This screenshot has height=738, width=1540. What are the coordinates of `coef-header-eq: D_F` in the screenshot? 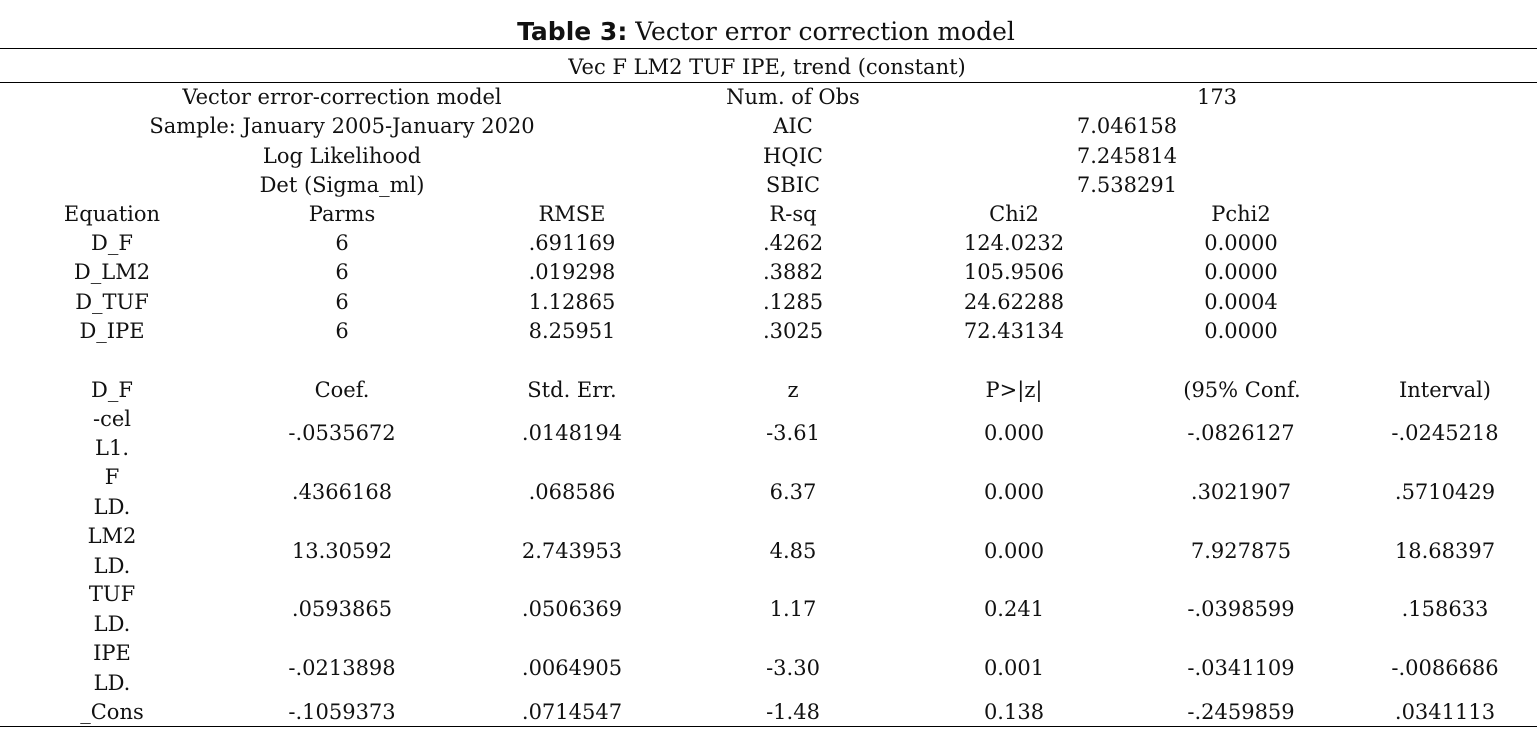 It's located at (112, 390).